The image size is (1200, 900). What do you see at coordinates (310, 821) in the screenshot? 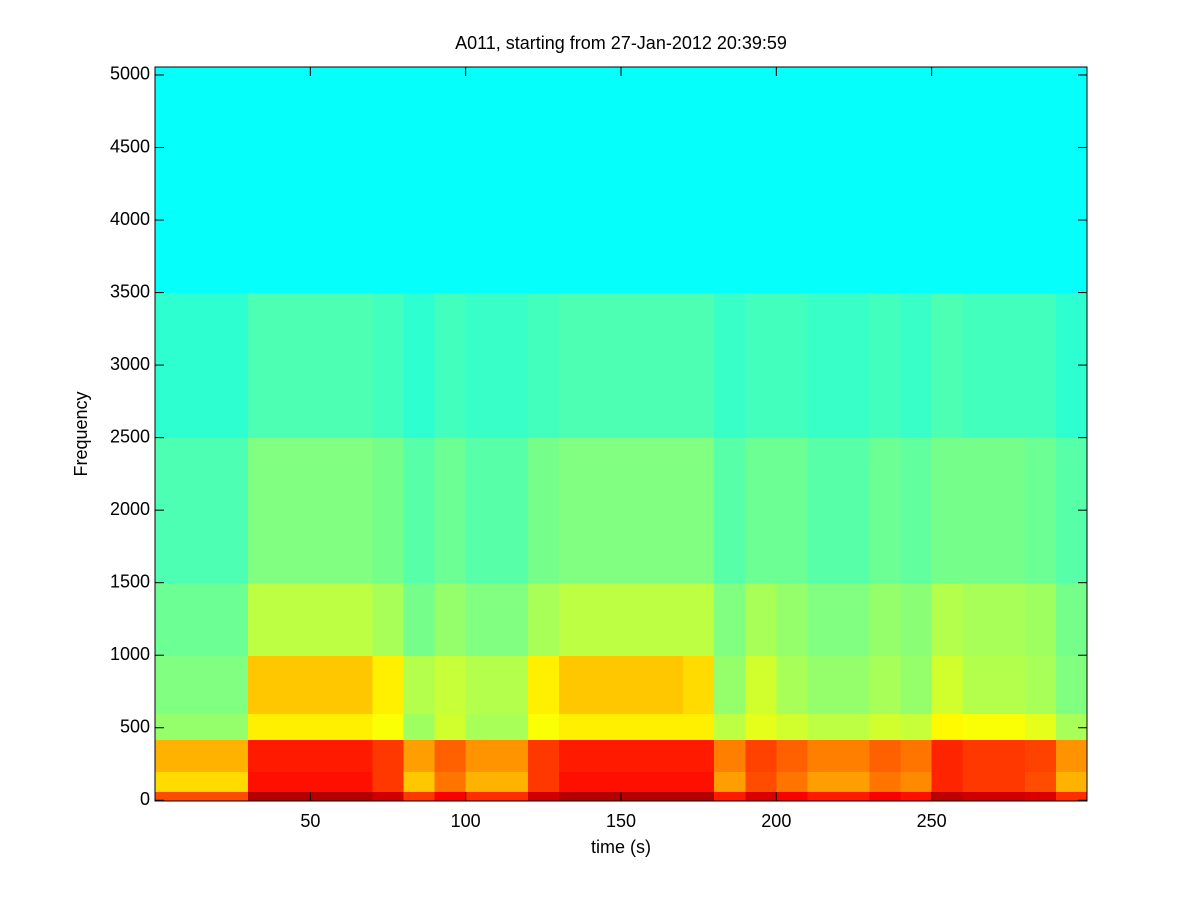
I see `x-tick-label: 50` at bounding box center [310, 821].